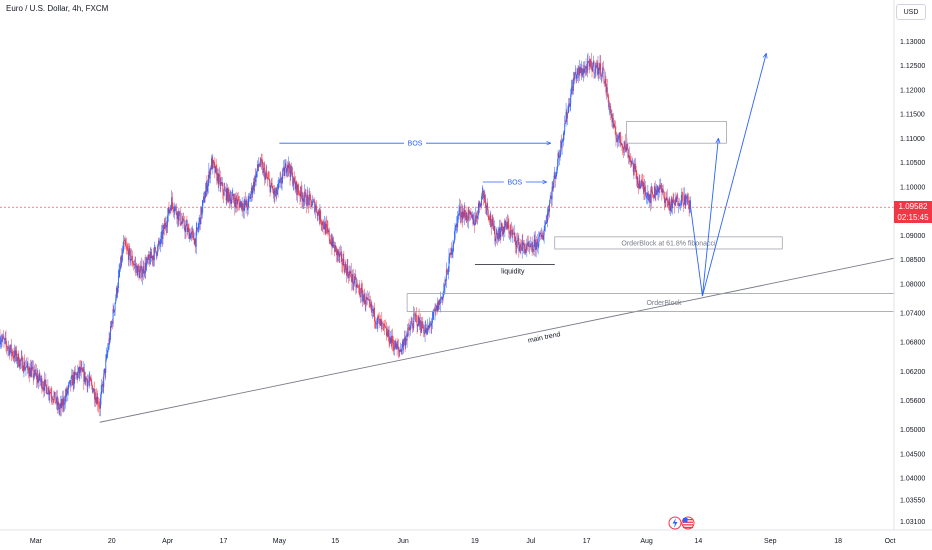 The height and width of the screenshot is (550, 932). I want to click on currency-button: USD, so click(911, 12).